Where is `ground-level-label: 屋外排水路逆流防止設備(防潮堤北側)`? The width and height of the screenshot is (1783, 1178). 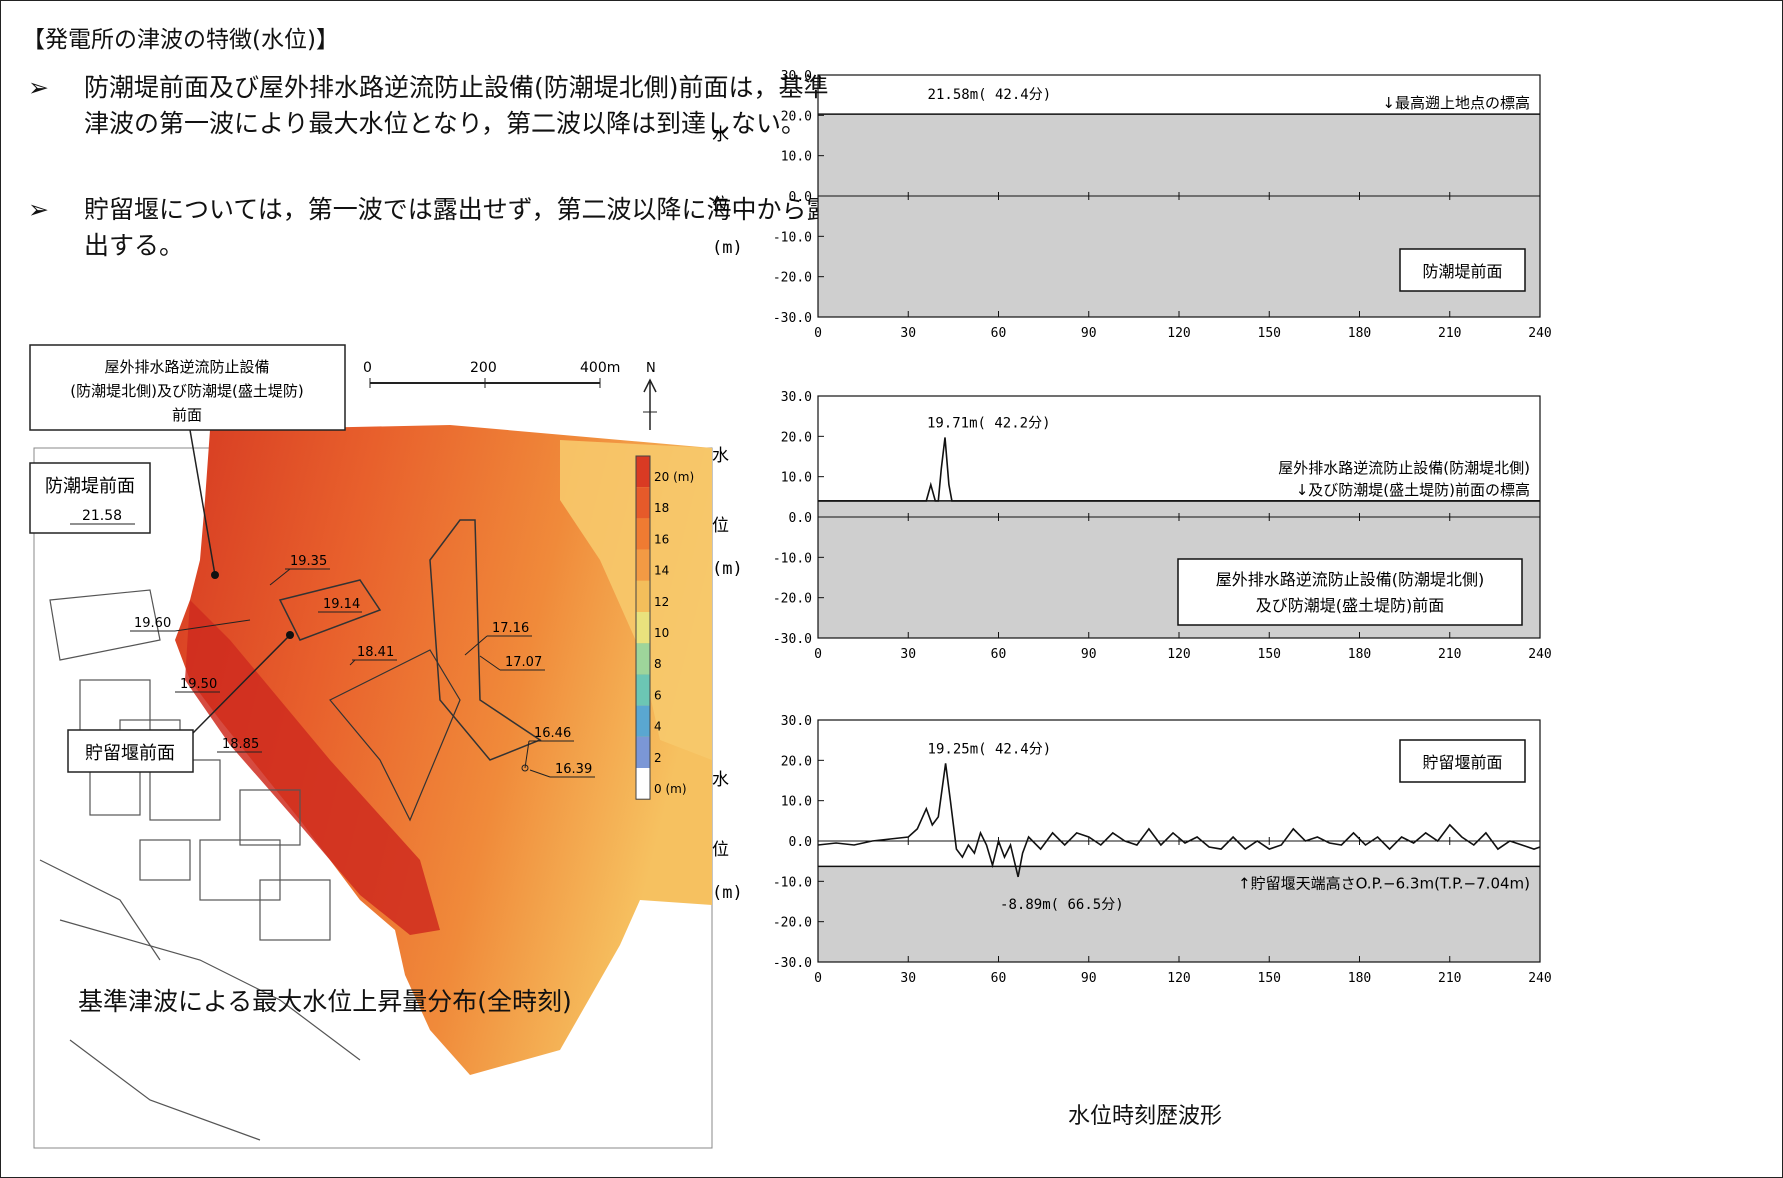
ground-level-label: 屋外排水路逆流防止設備(防潮堤北側) is located at coordinates (1404, 468).